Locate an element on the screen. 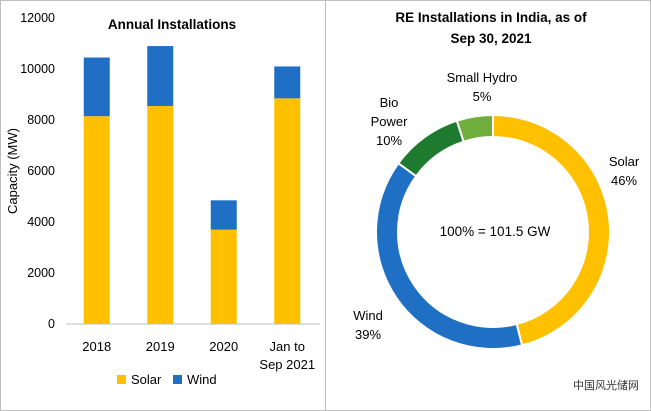 The width and height of the screenshot is (651, 411). donut-label-1: Wind 39% is located at coordinates (368, 325).